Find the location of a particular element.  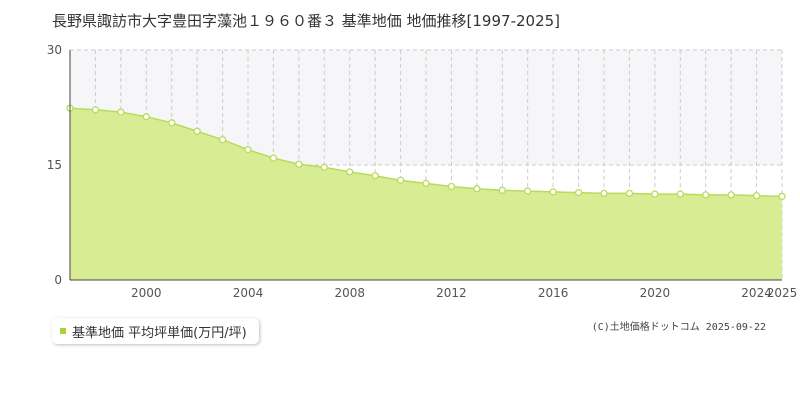

x-tick-label: 2004 is located at coordinates (248, 293).